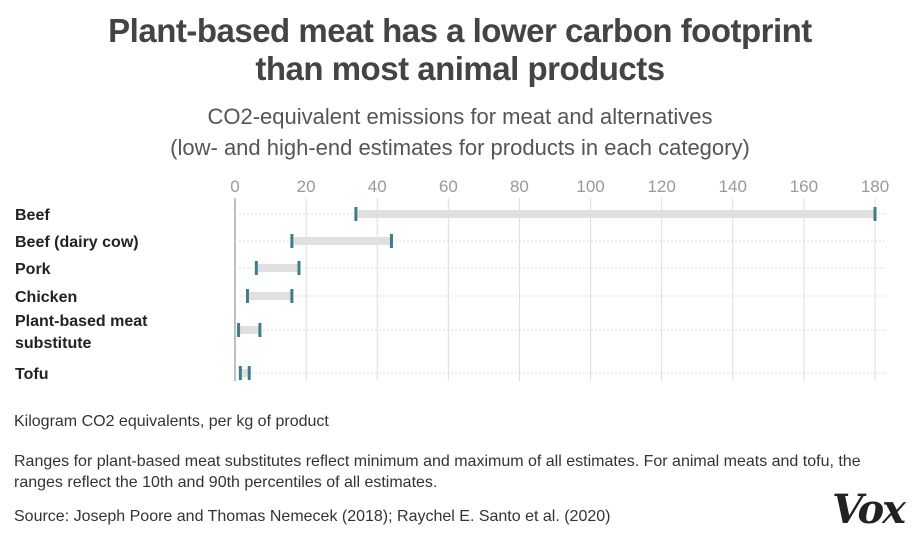 Image resolution: width=920 pixels, height=548 pixels. I want to click on x-tick-label: 60, so click(448, 186).